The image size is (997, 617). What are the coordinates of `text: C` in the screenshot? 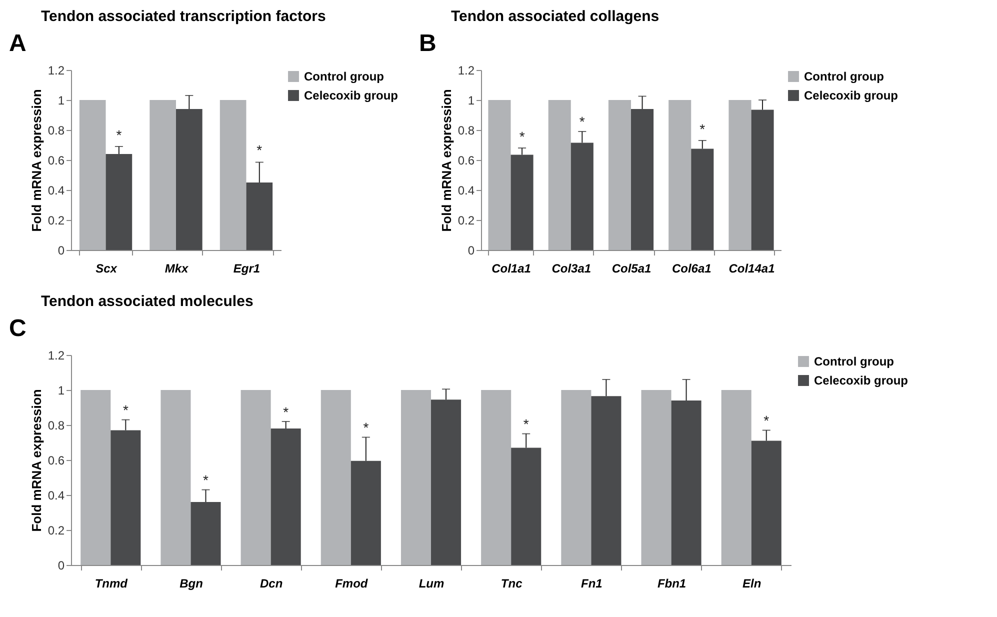 It's located at (17, 328).